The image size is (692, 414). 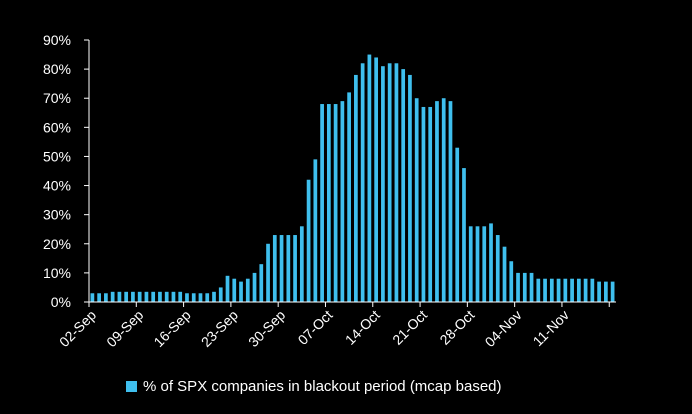 What do you see at coordinates (57, 156) in the screenshot?
I see `y-tick-label: 50%` at bounding box center [57, 156].